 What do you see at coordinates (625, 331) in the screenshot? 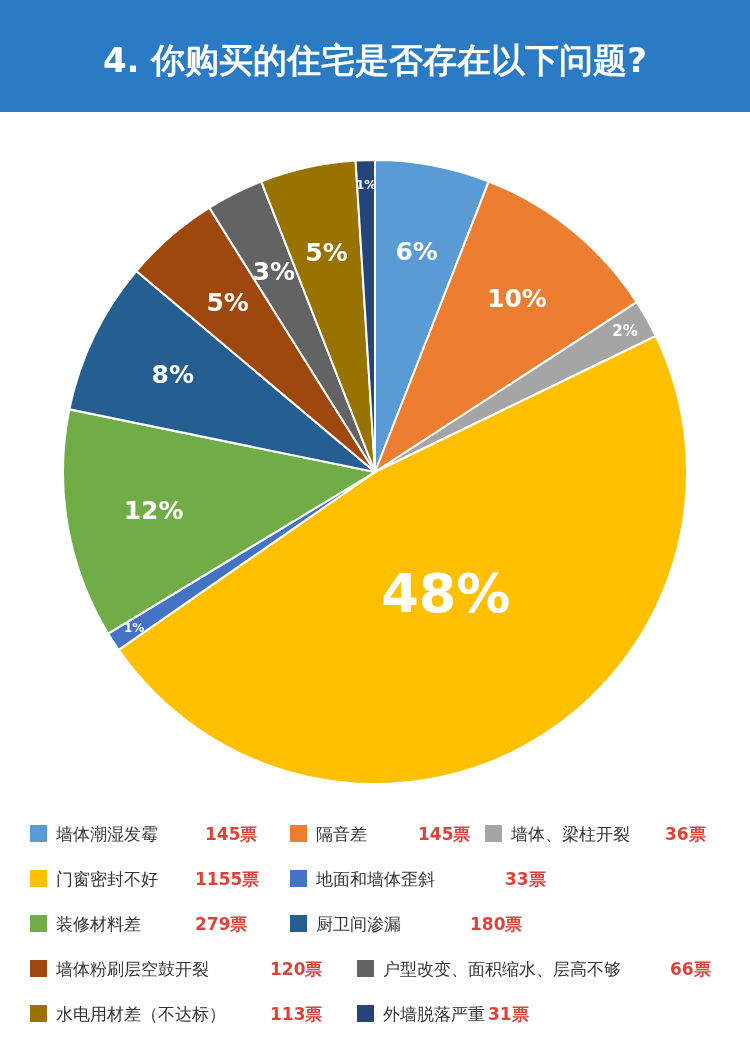
I see `data-label: 2%` at bounding box center [625, 331].